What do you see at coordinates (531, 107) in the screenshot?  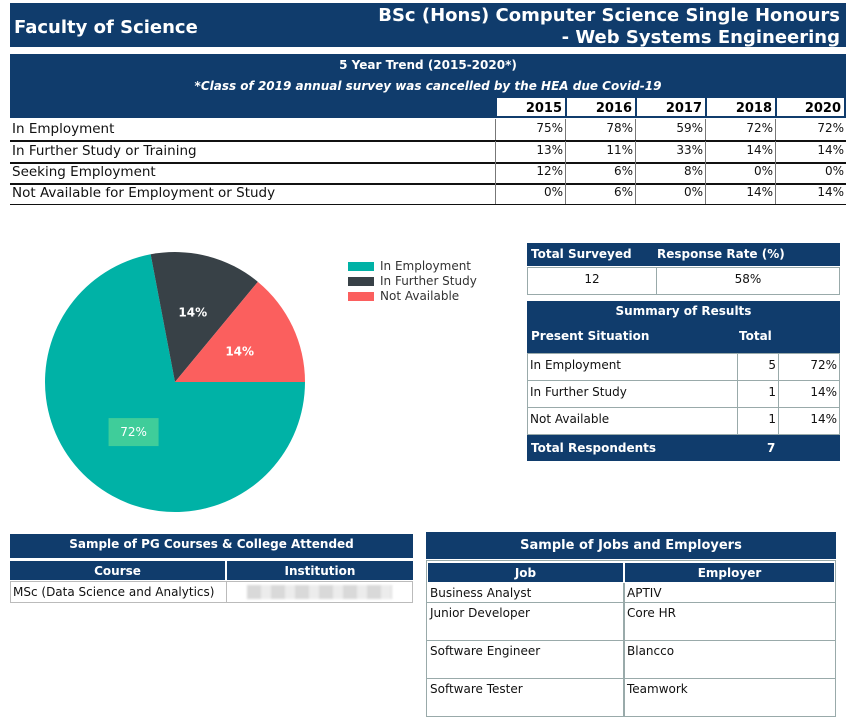 I see `year-2015: 2015` at bounding box center [531, 107].